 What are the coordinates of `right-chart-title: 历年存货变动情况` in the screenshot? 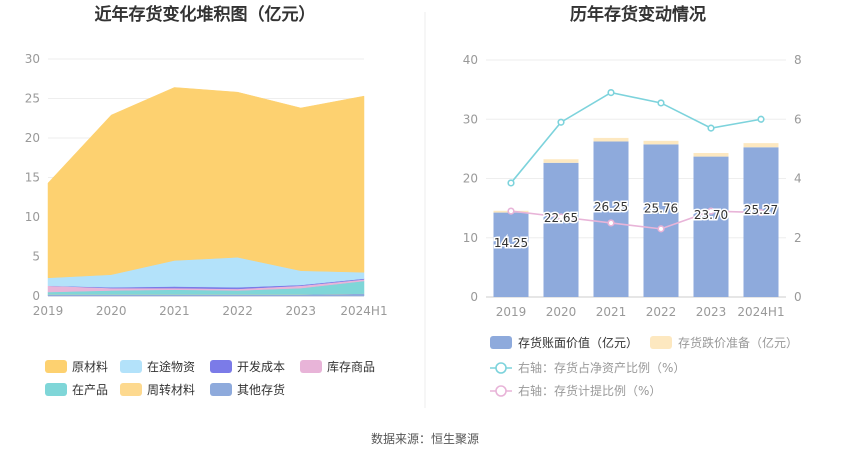 It's located at (638, 14).